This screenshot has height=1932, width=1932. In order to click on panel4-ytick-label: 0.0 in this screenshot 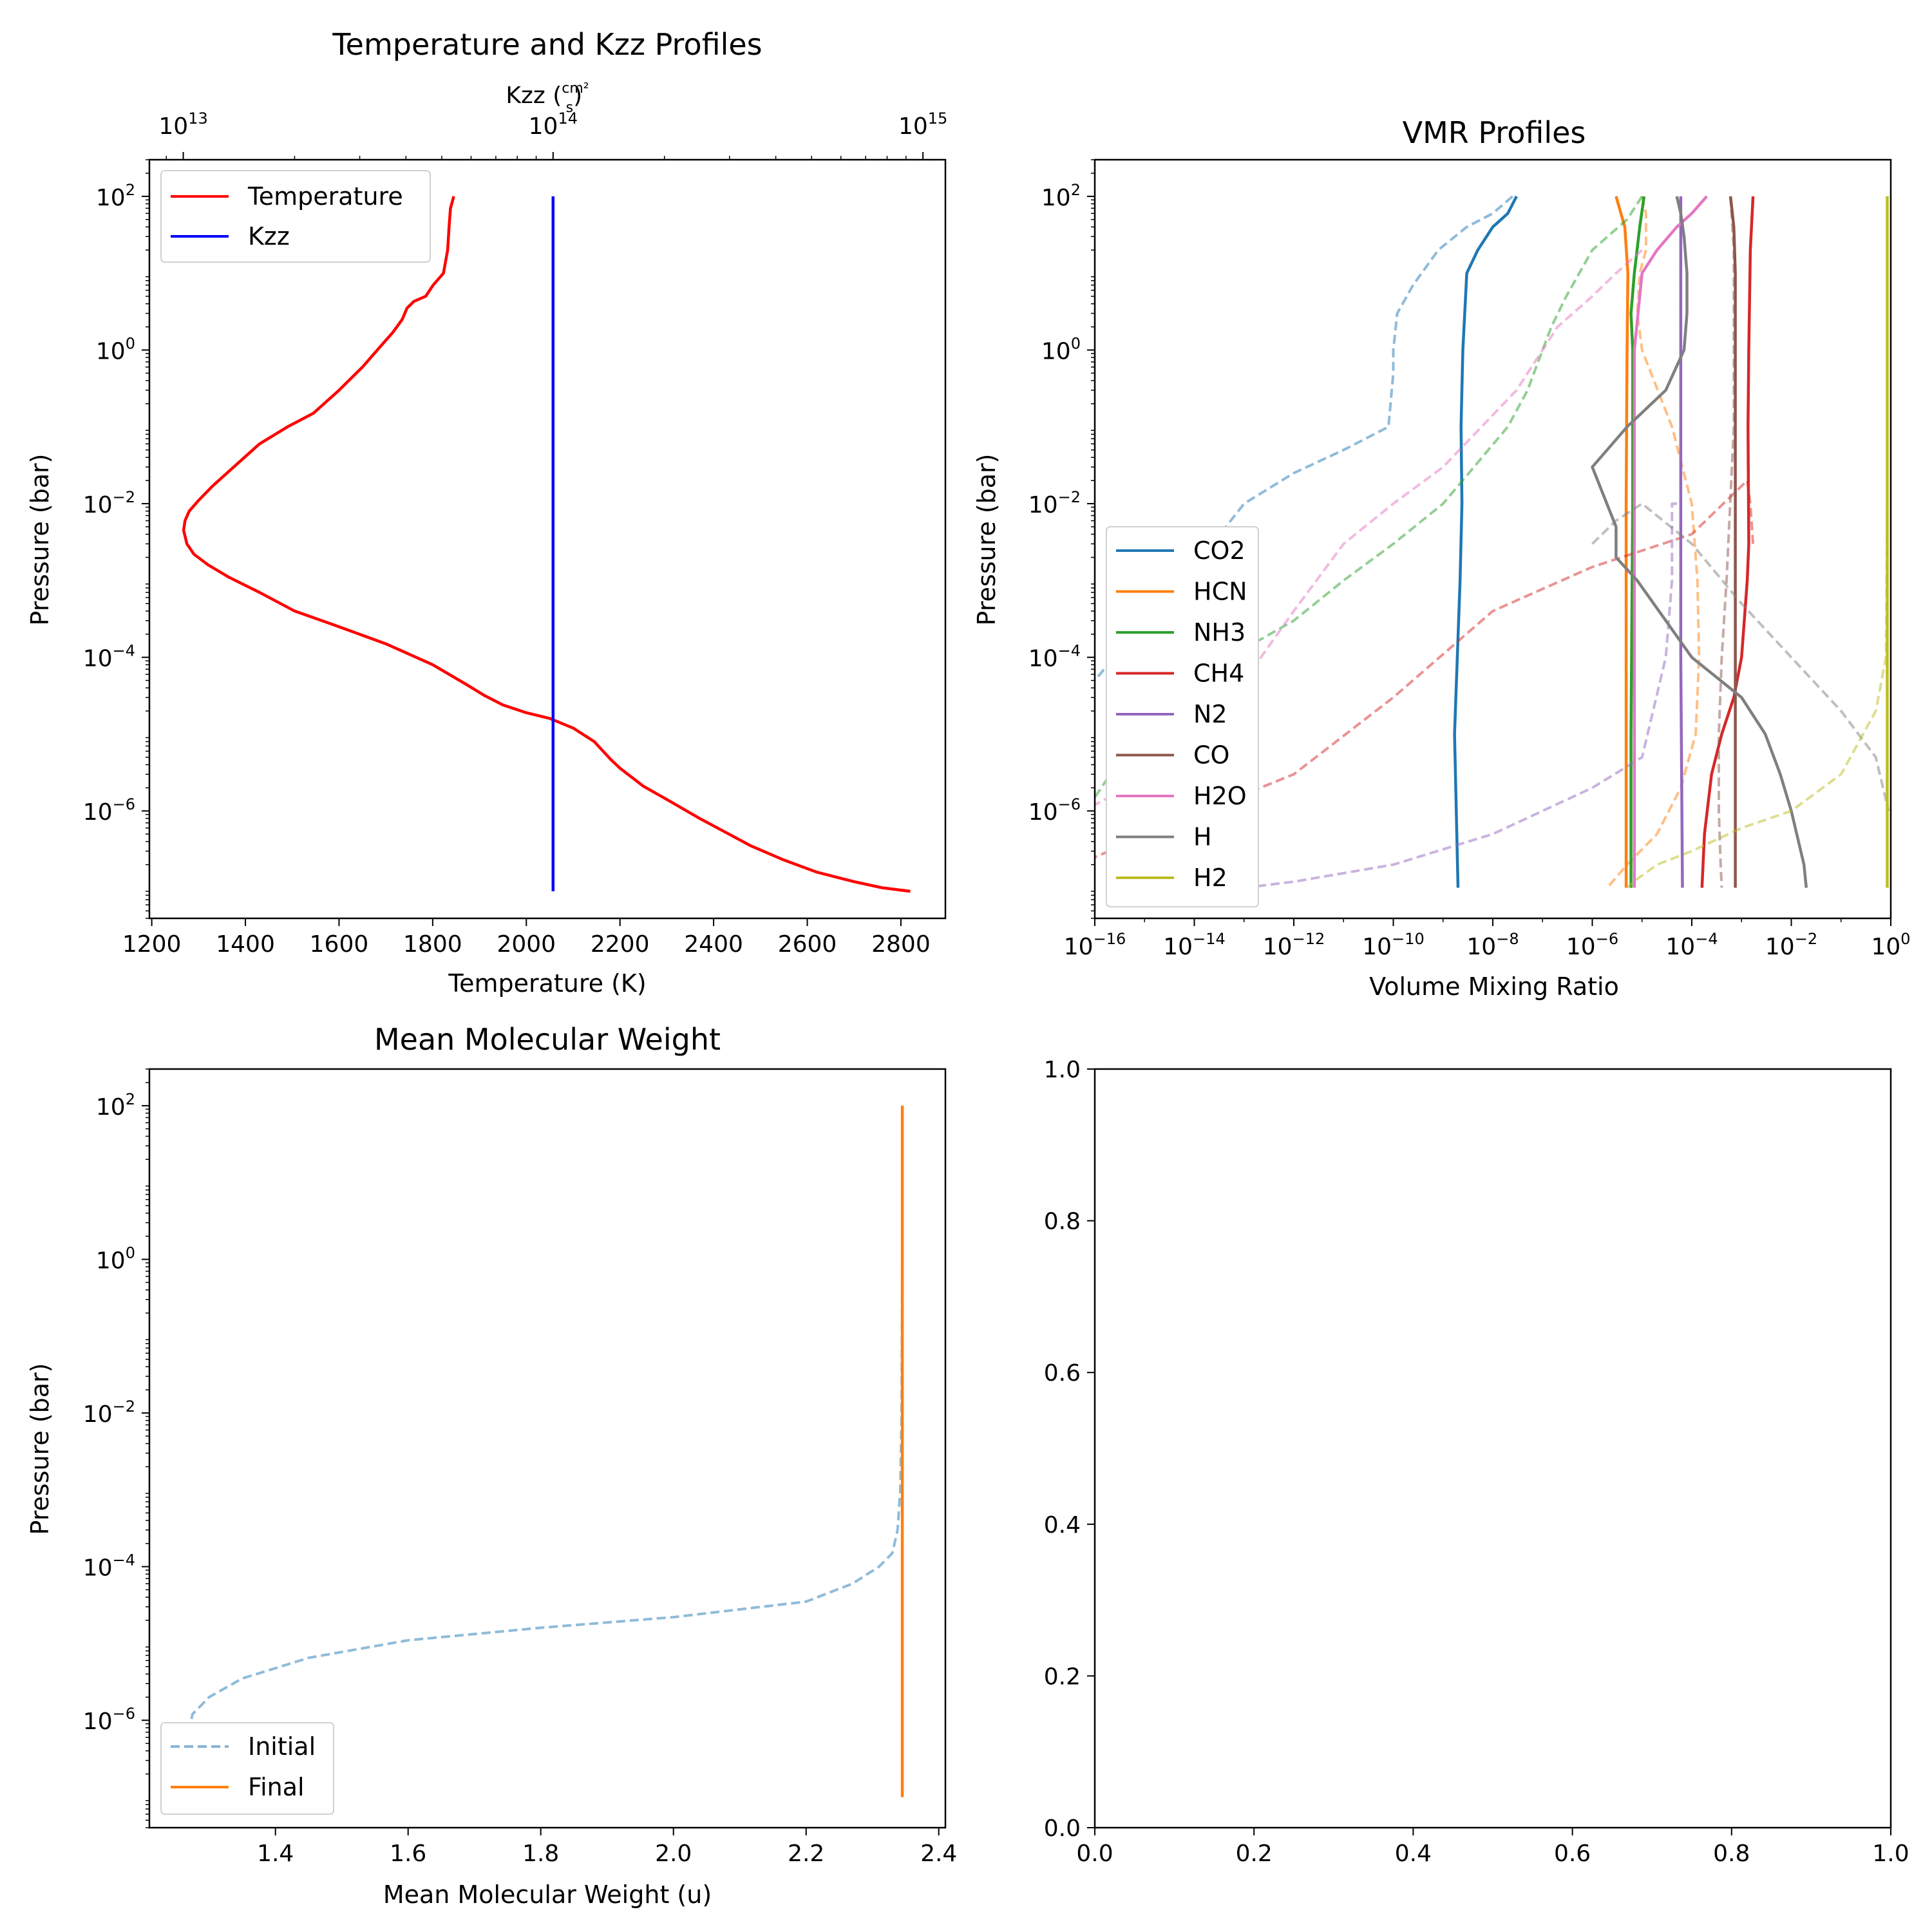, I will do `click(1062, 1828)`.